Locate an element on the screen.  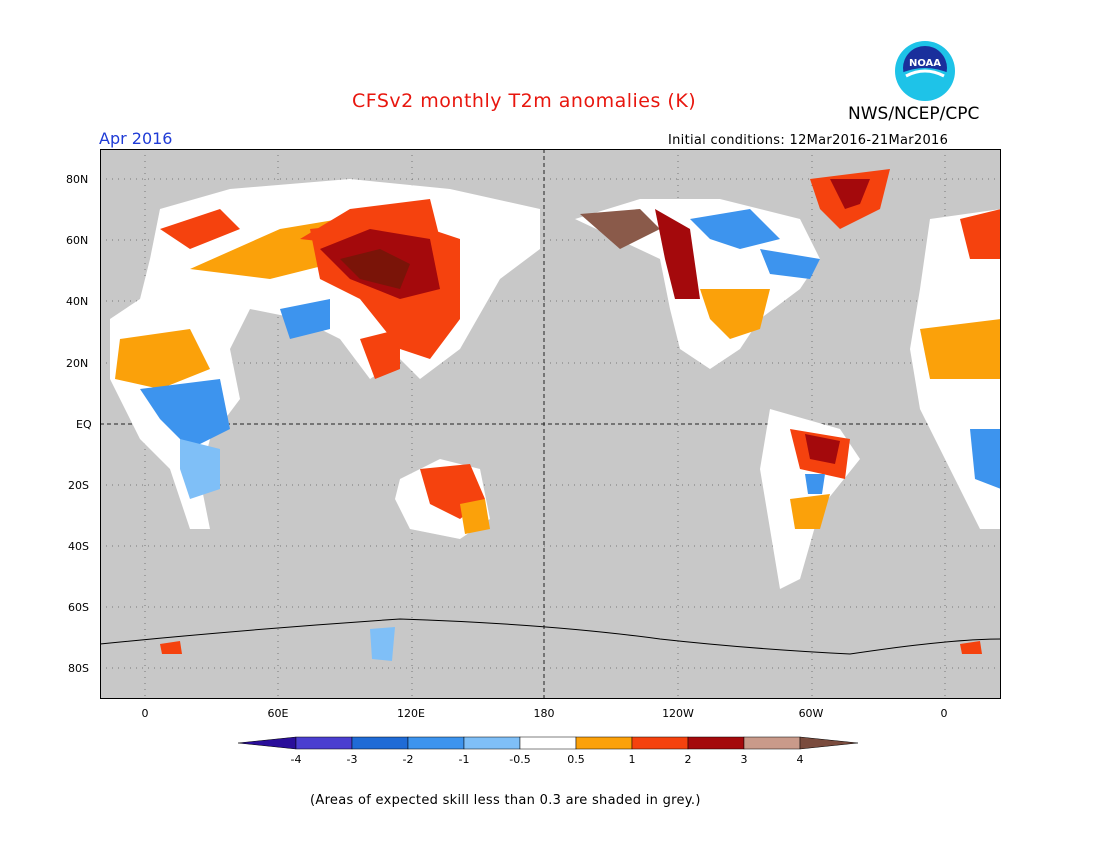
noaa-logo: NOAA is located at coordinates (925, 71).